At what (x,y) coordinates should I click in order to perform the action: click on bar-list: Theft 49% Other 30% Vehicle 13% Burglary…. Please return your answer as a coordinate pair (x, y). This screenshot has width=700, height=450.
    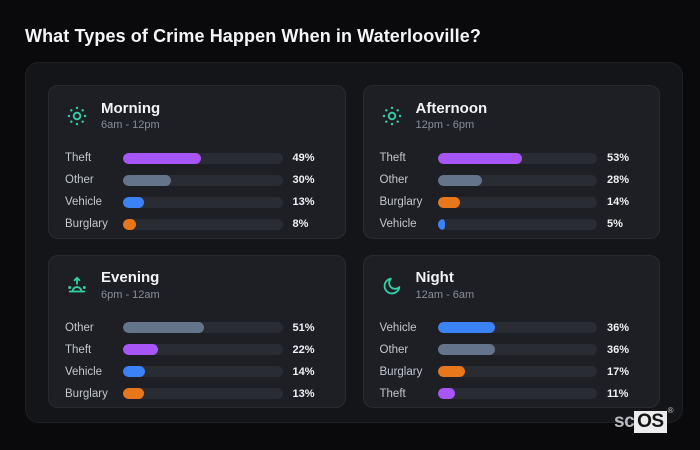
    Looking at the image, I should click on (197, 191).